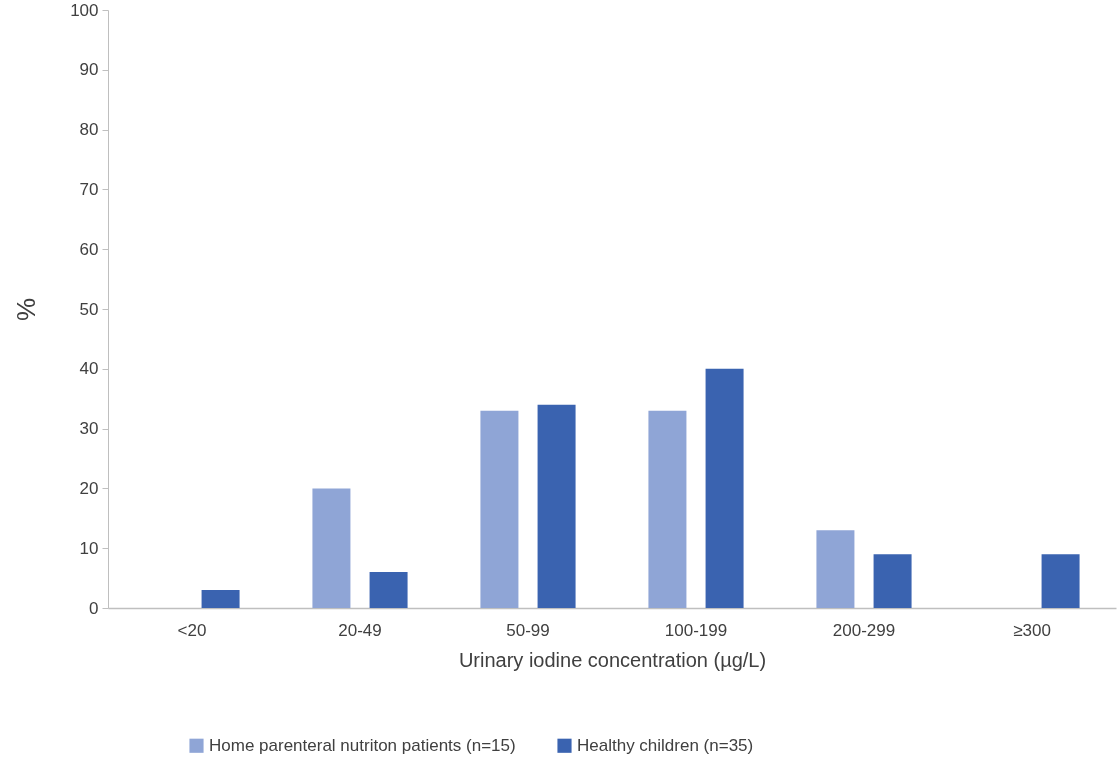 The height and width of the screenshot is (764, 1118). I want to click on x-tick-label: ≥300, so click(1032, 630).